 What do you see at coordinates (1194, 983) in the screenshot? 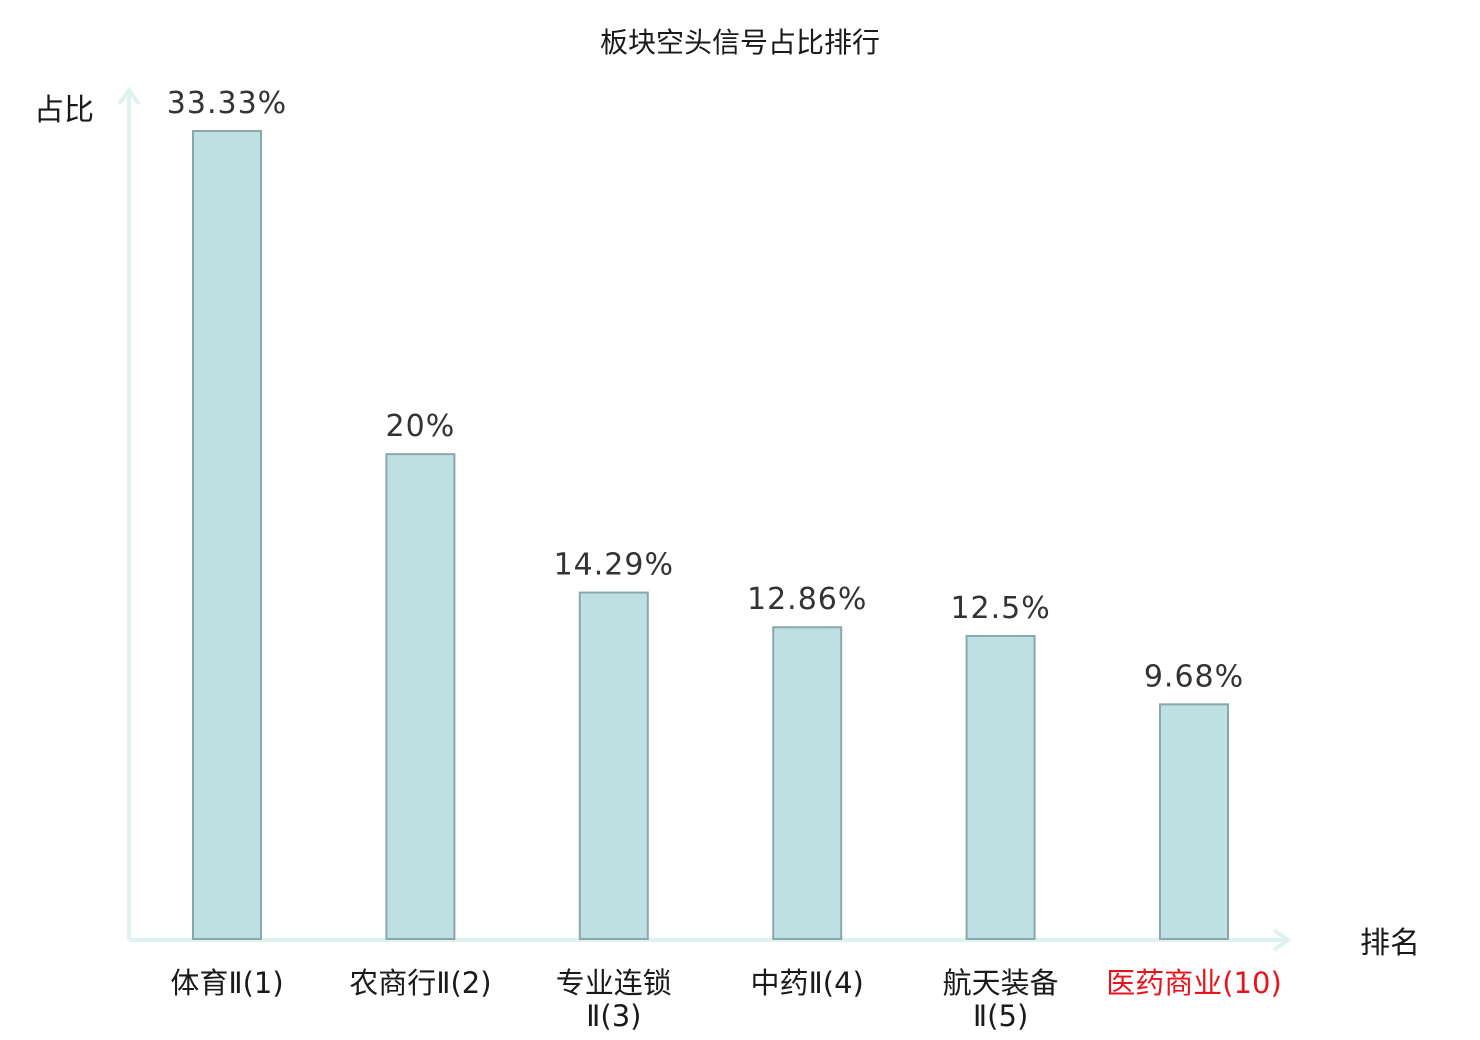
I see `category-label-6: 医药商业(10)` at bounding box center [1194, 983].